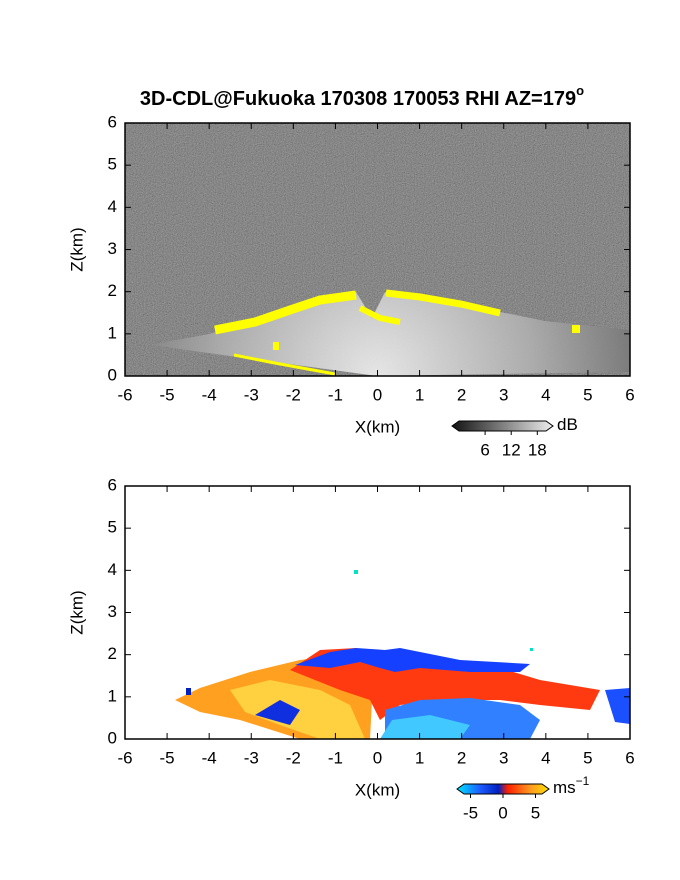 Image resolution: width=680 pixels, height=880 pixels. Describe the element at coordinates (470, 812) in the screenshot. I see `colorbar-tick-label: -5` at that location.